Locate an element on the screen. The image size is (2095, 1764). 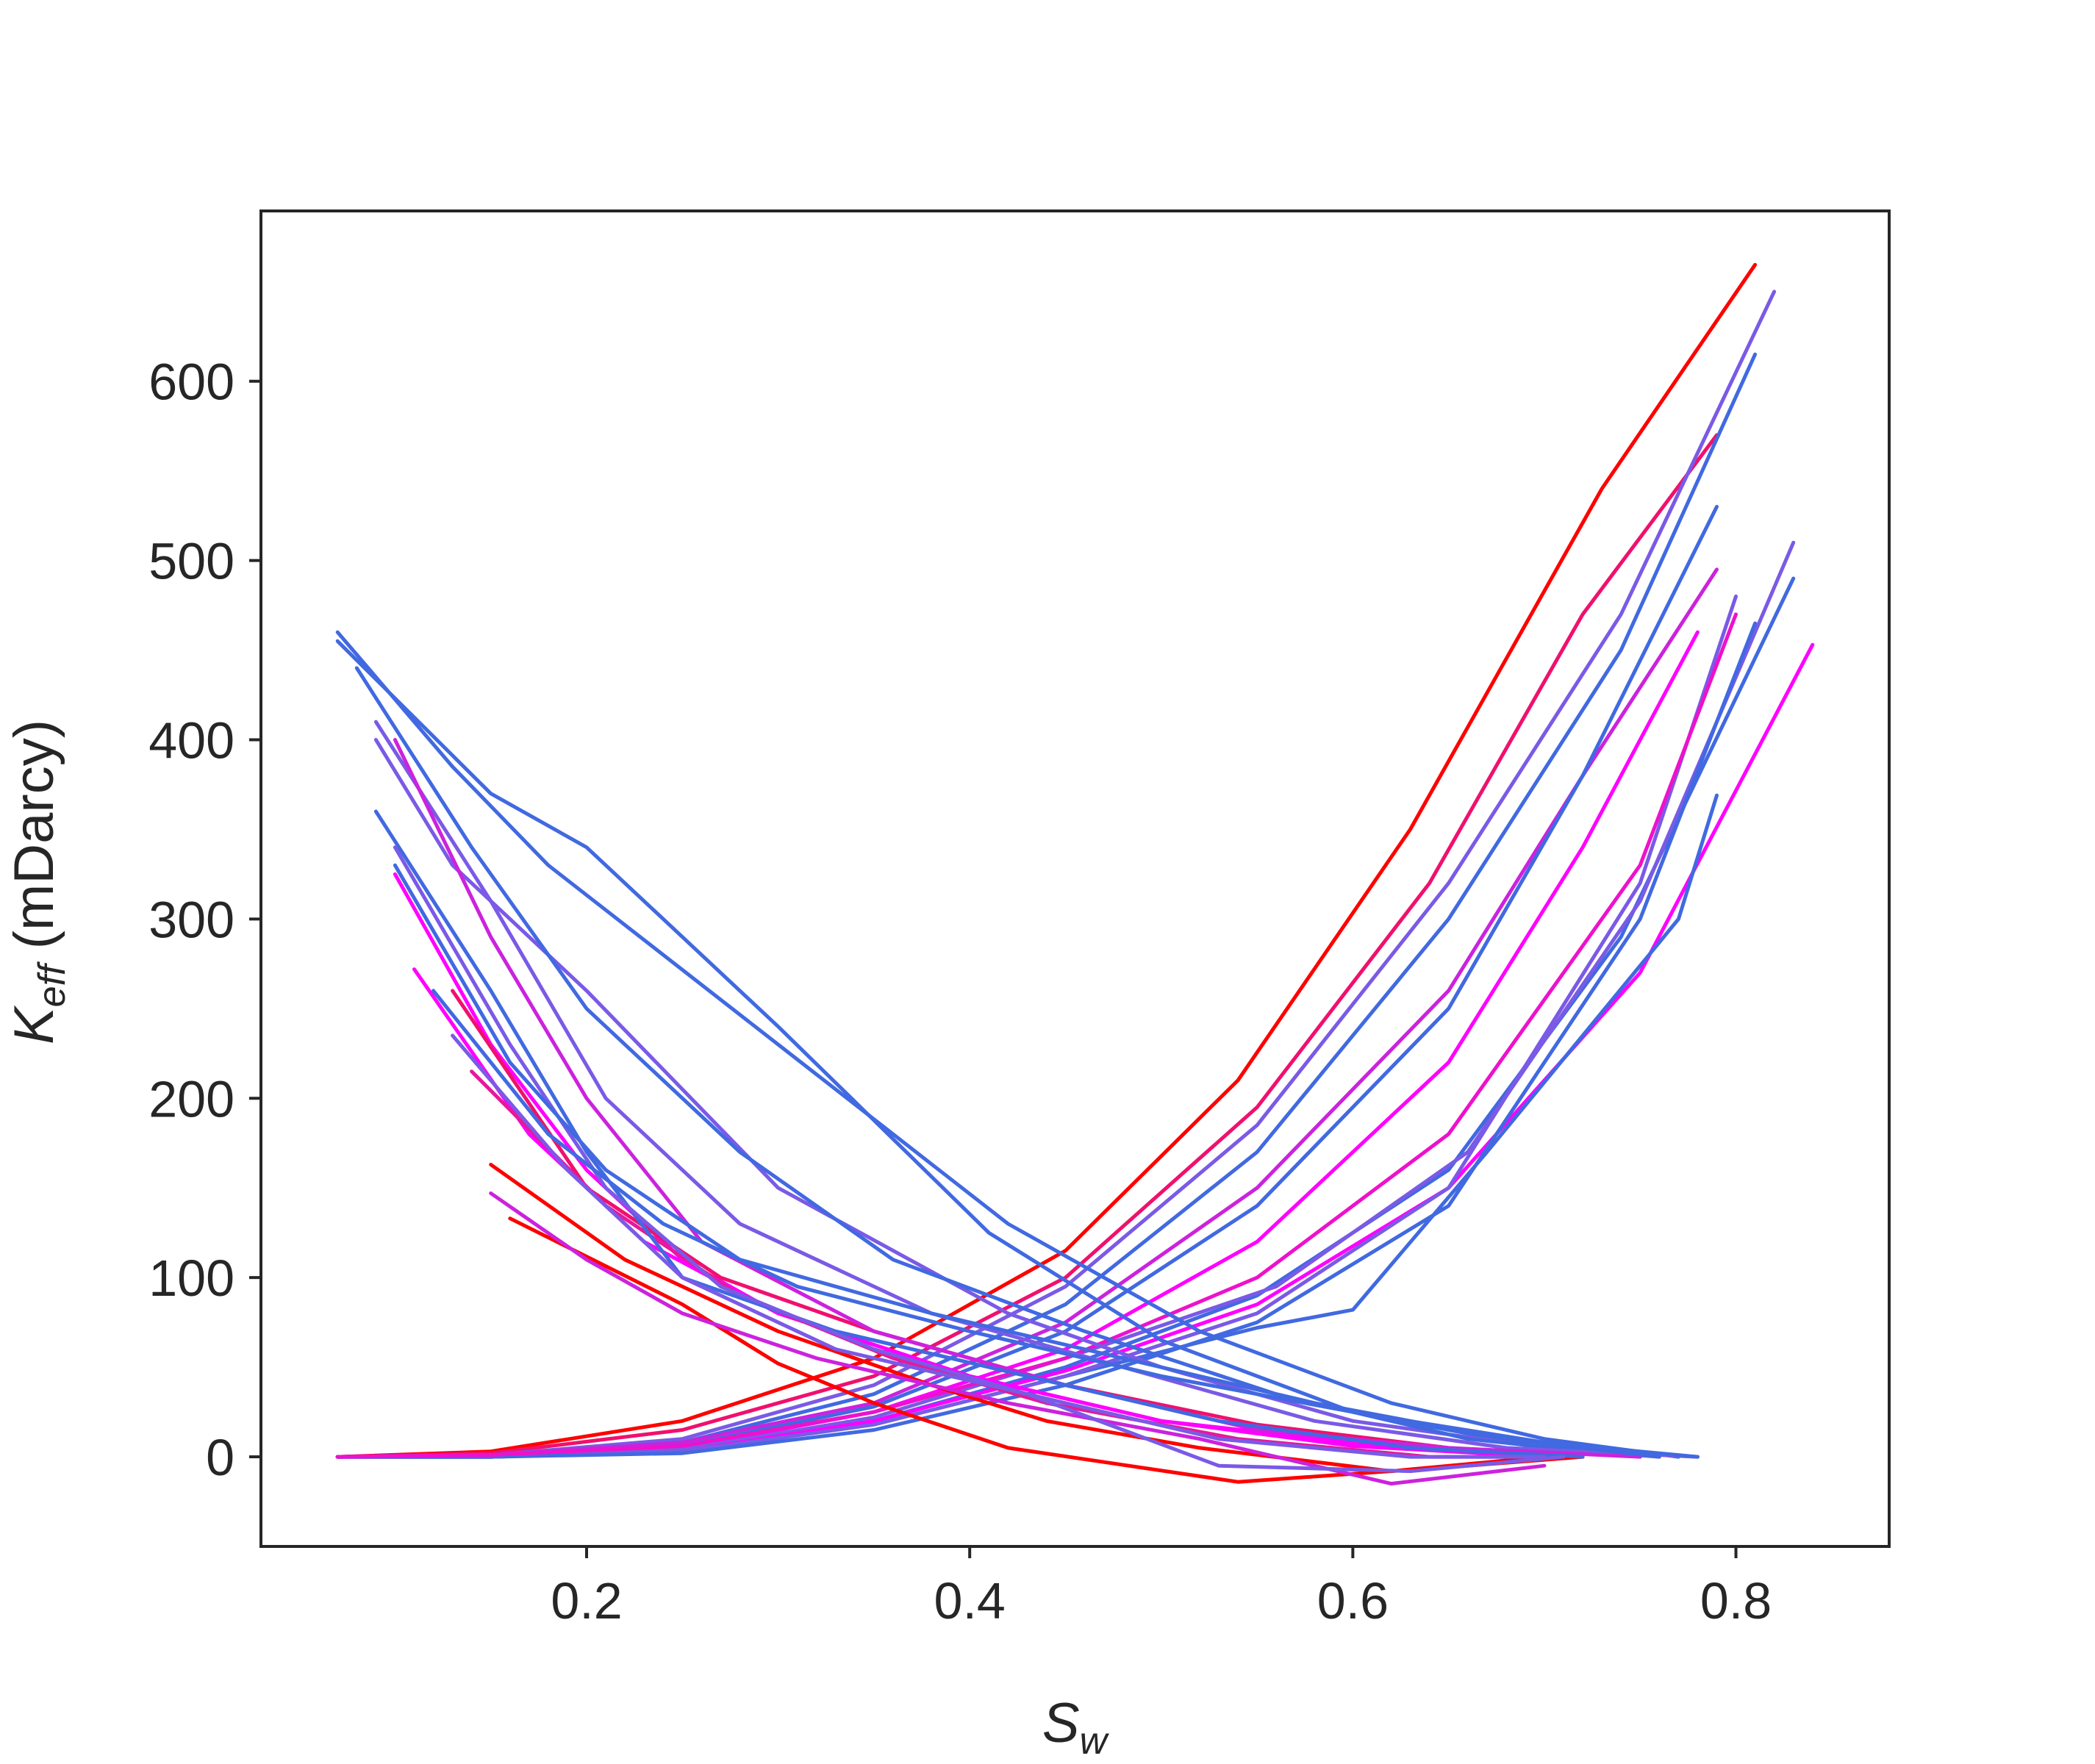
x-axis-title-main: S is located at coordinates (1061, 1723).